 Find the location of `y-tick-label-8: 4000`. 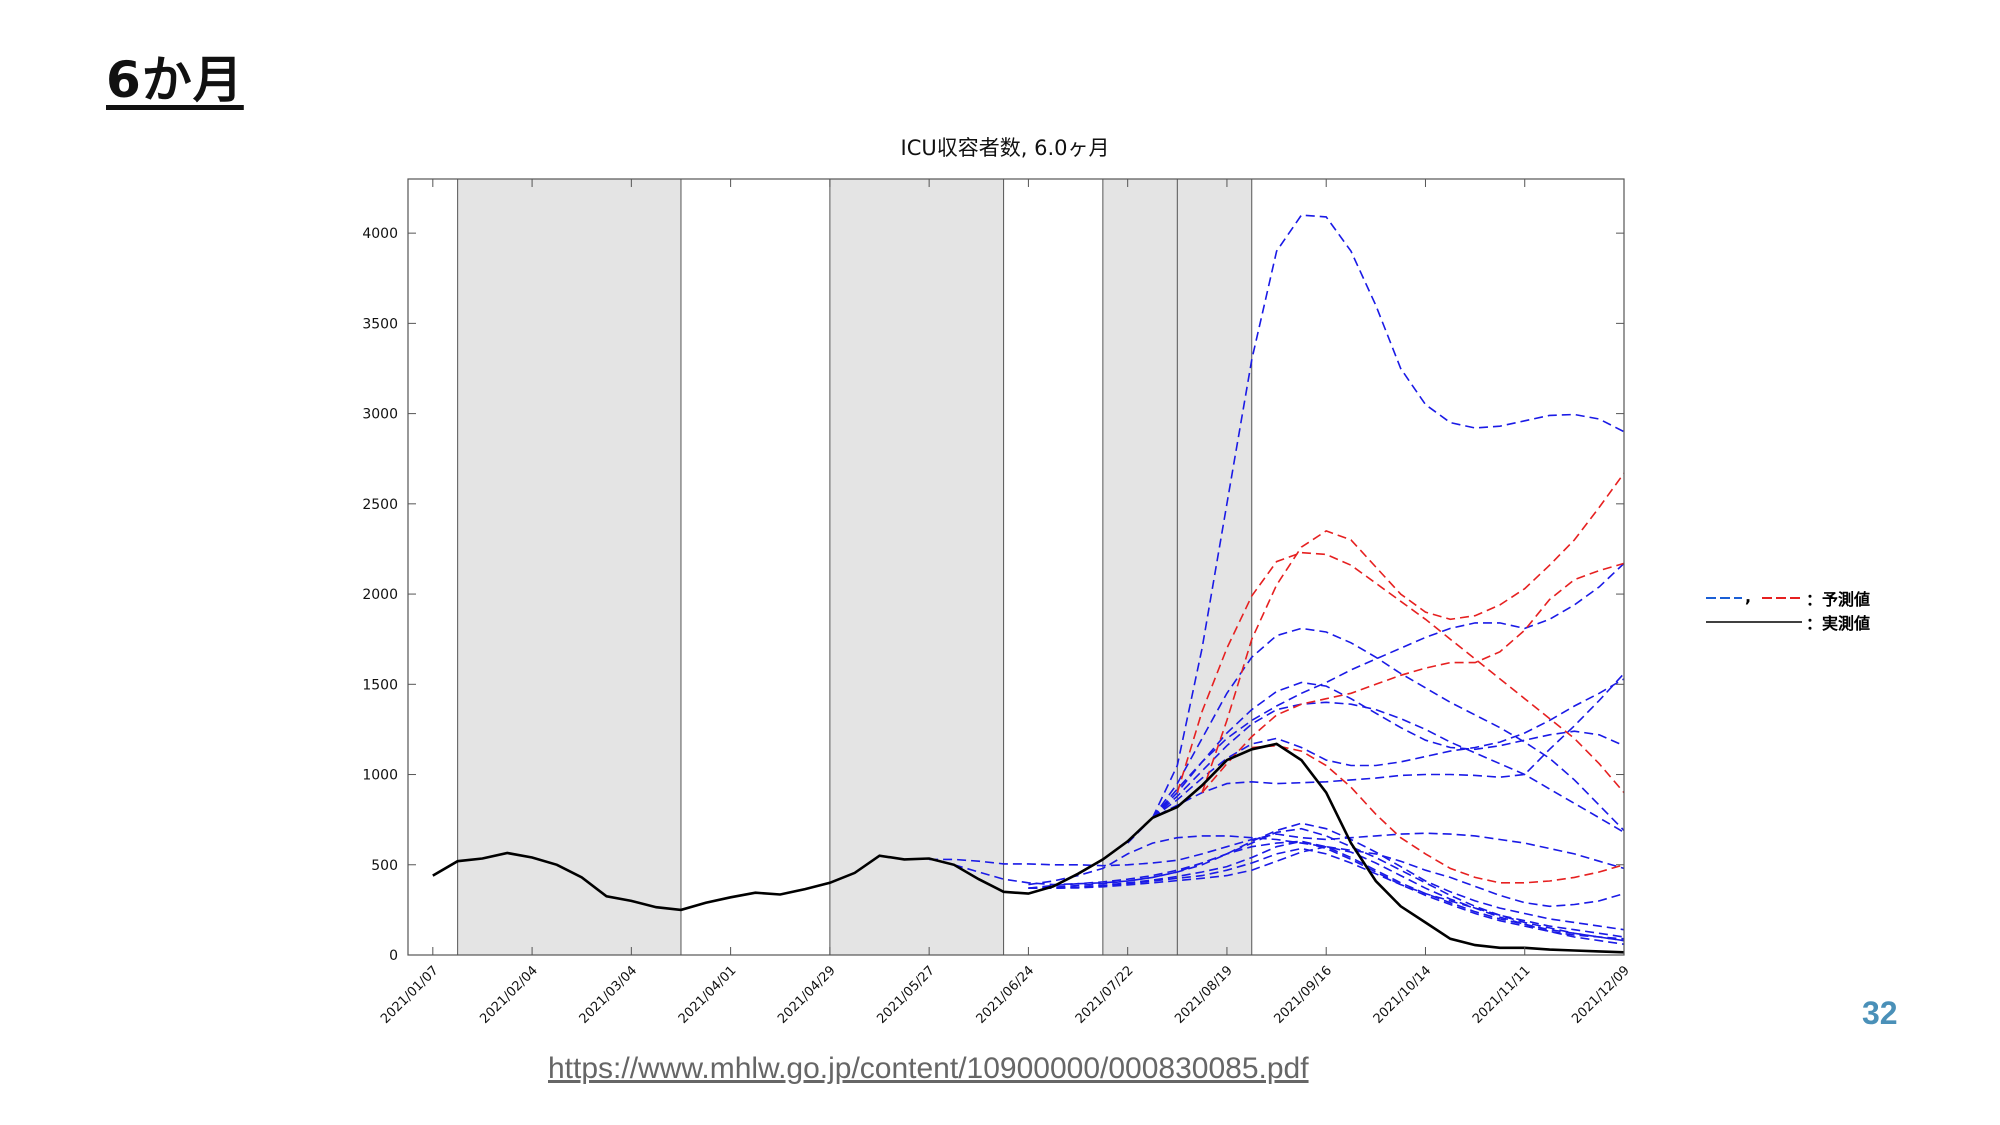

y-tick-label-8: 4000 is located at coordinates (380, 234).